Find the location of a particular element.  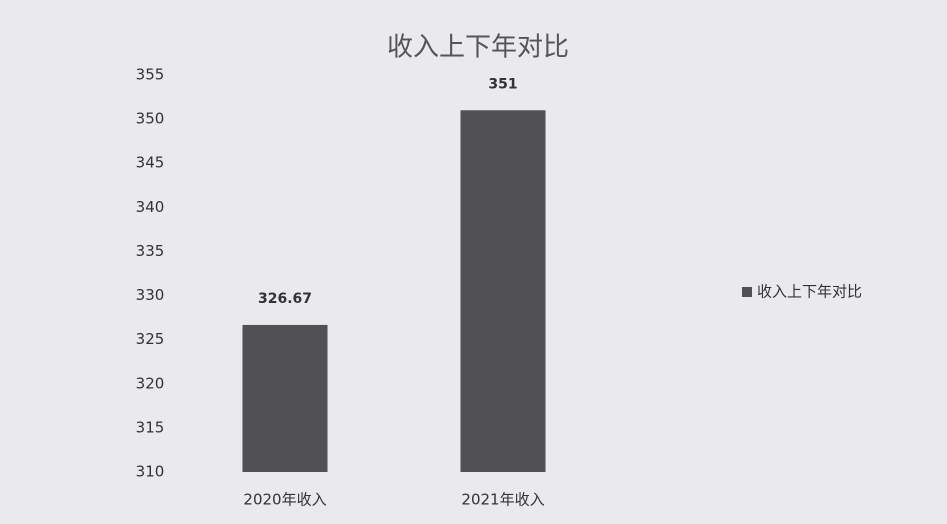

data-label: 351 is located at coordinates (502, 84).